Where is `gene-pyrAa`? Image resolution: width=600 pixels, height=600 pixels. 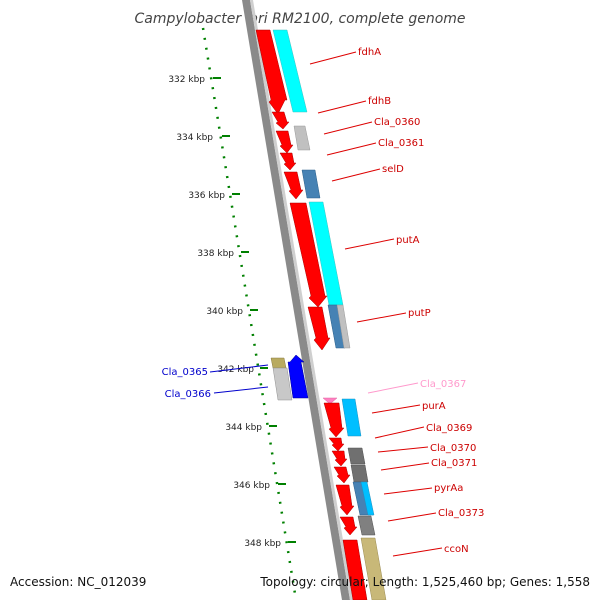
gene-pyrAa is located at coordinates (345, 500).